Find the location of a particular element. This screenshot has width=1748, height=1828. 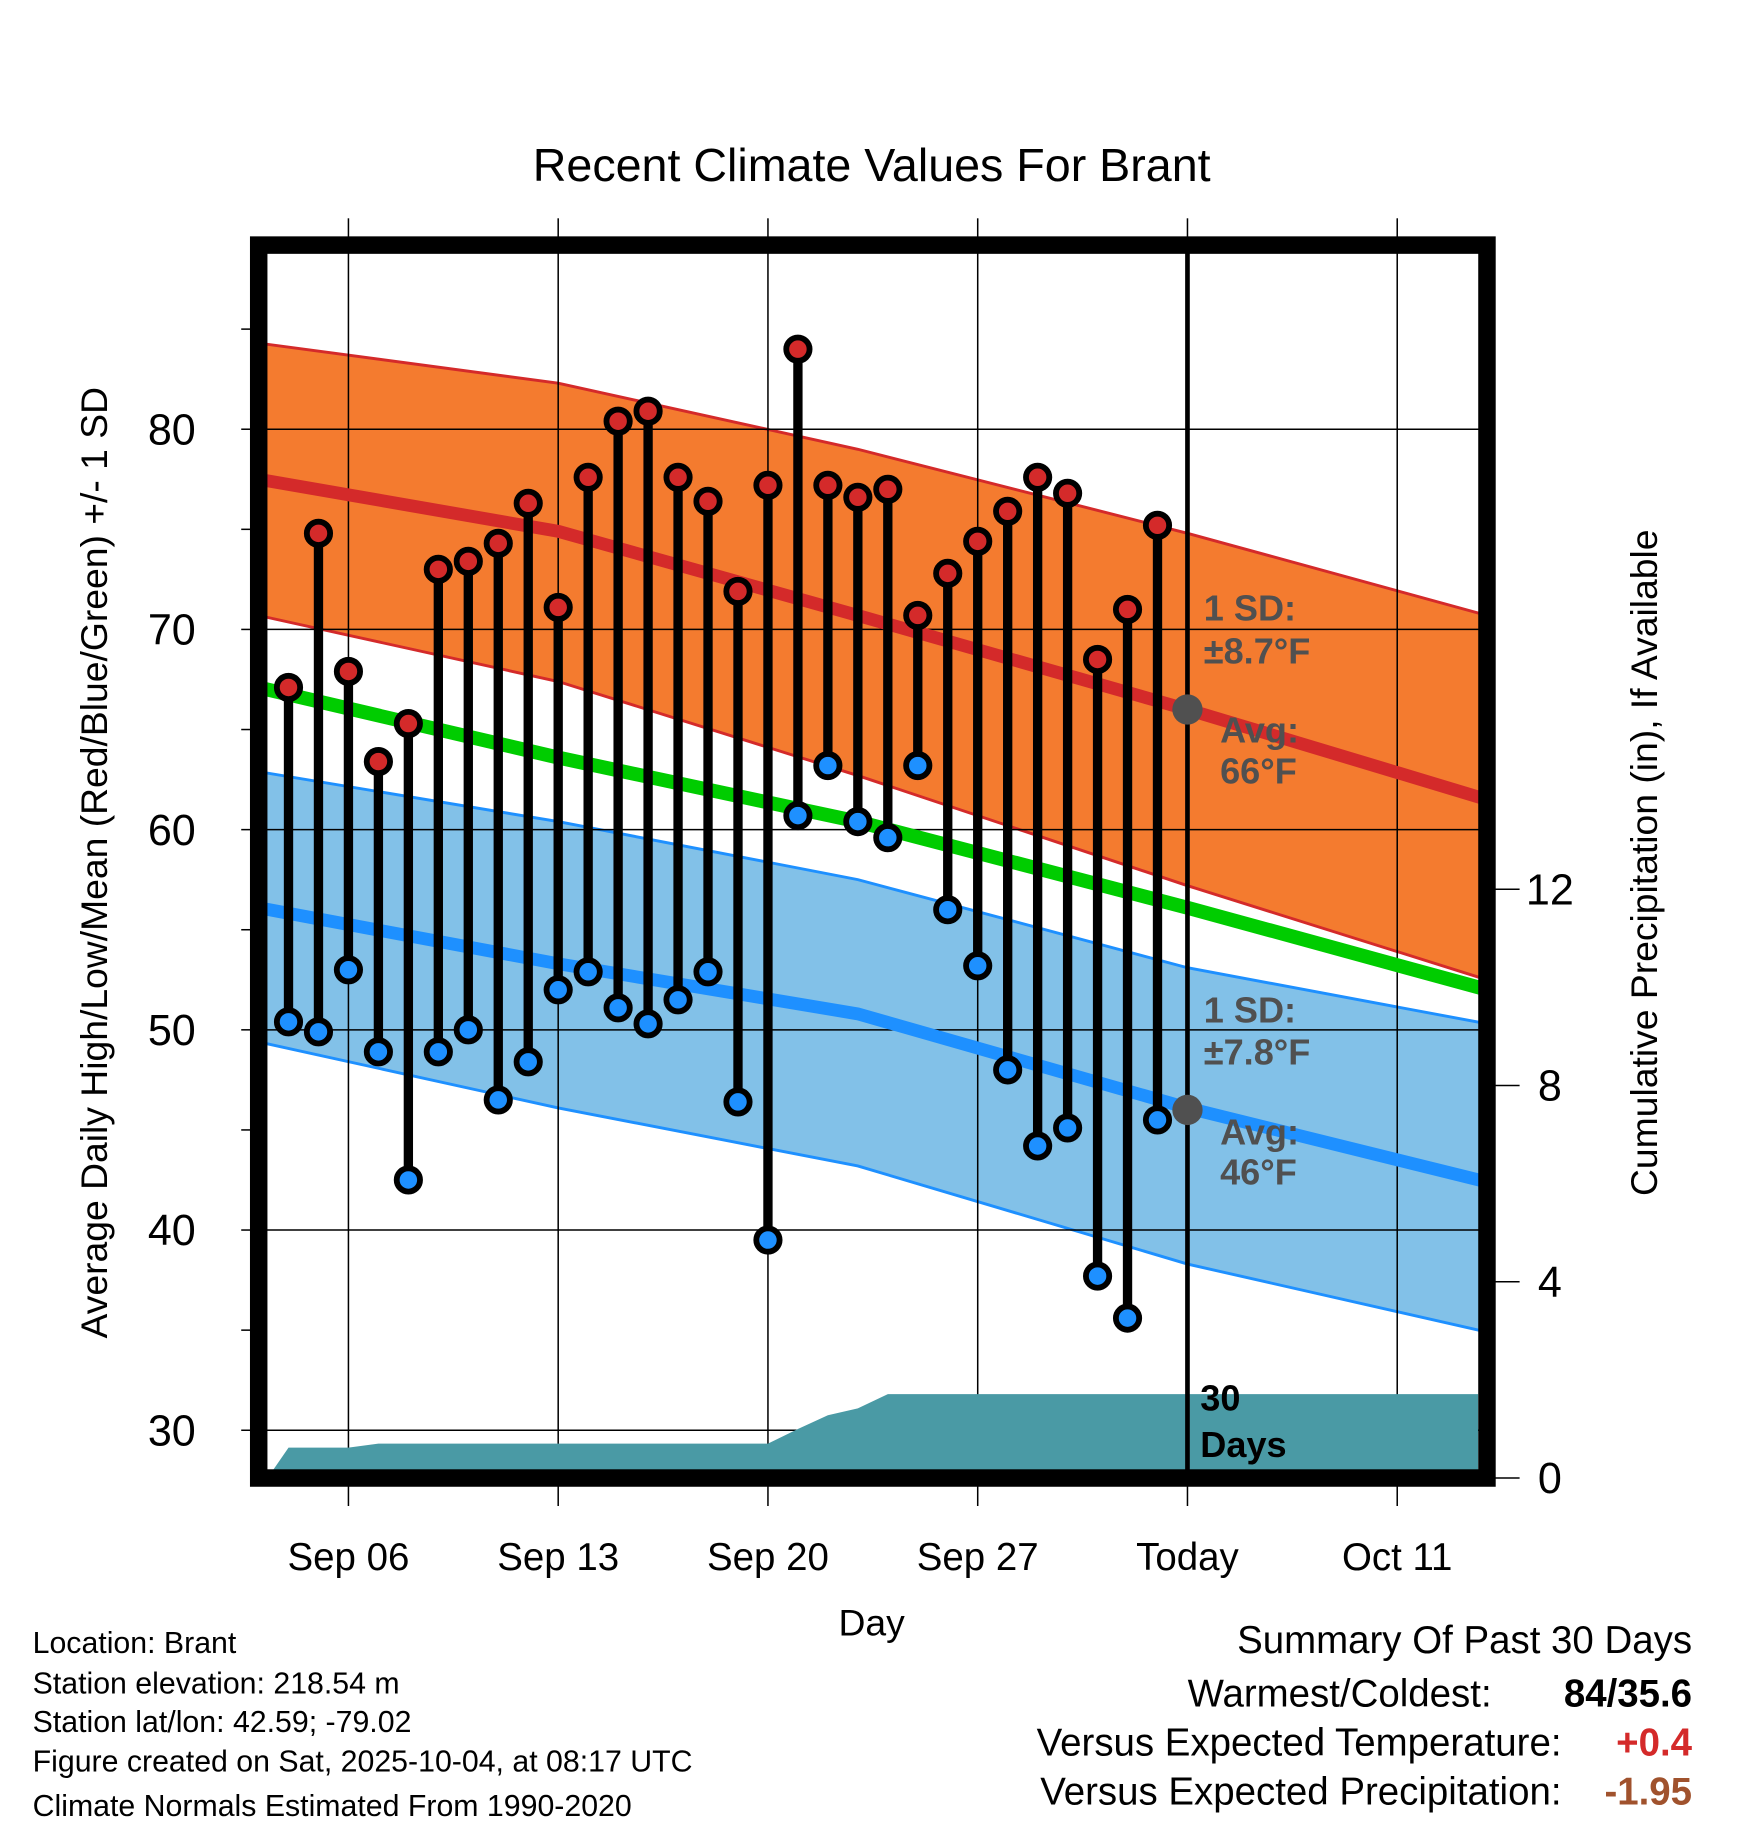

y2-tick-label: 0 is located at coordinates (1550, 1479).